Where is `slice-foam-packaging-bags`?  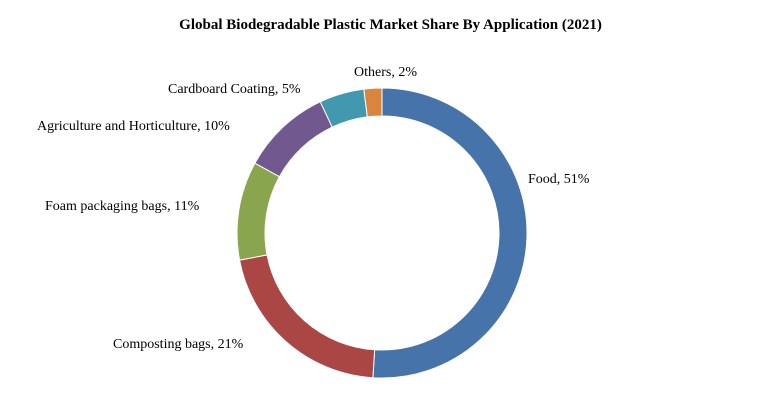 slice-foam-packaging-bags is located at coordinates (258, 211).